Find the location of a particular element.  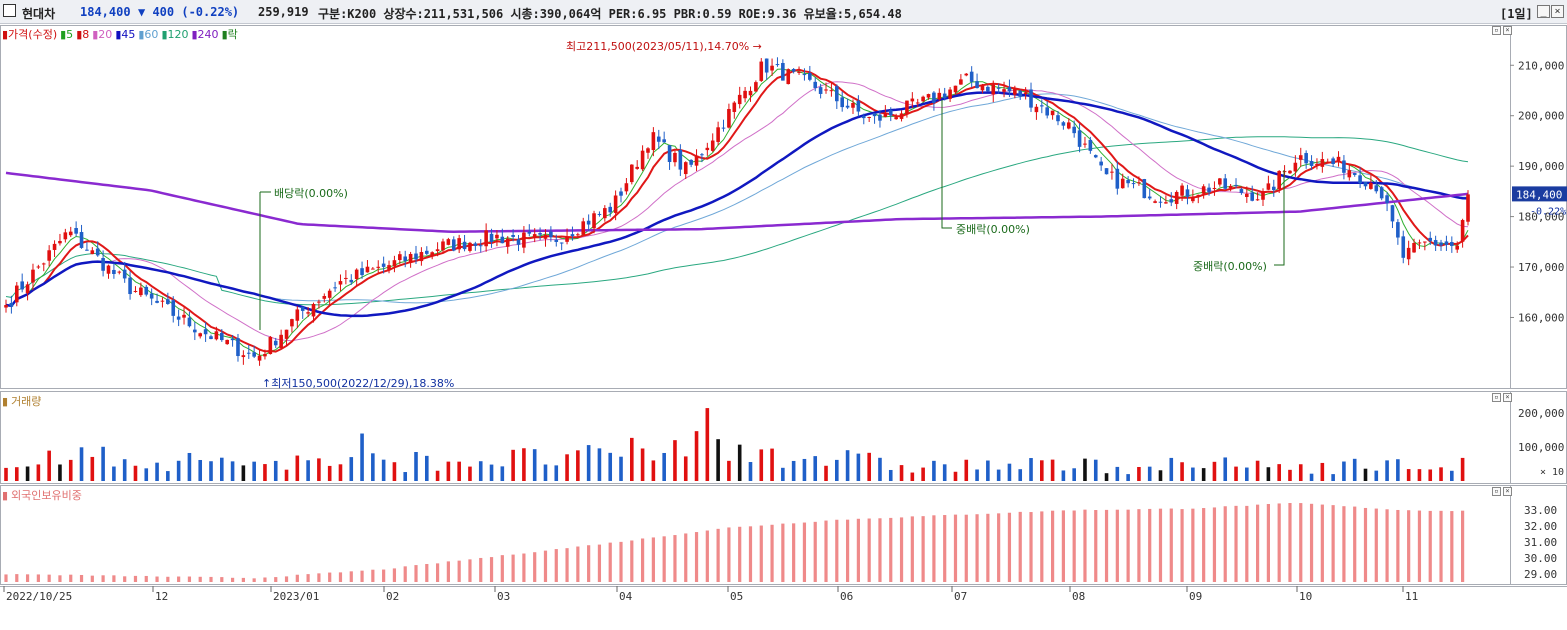

foreign-panel-max-button: ▫ is located at coordinates (1496, 491).